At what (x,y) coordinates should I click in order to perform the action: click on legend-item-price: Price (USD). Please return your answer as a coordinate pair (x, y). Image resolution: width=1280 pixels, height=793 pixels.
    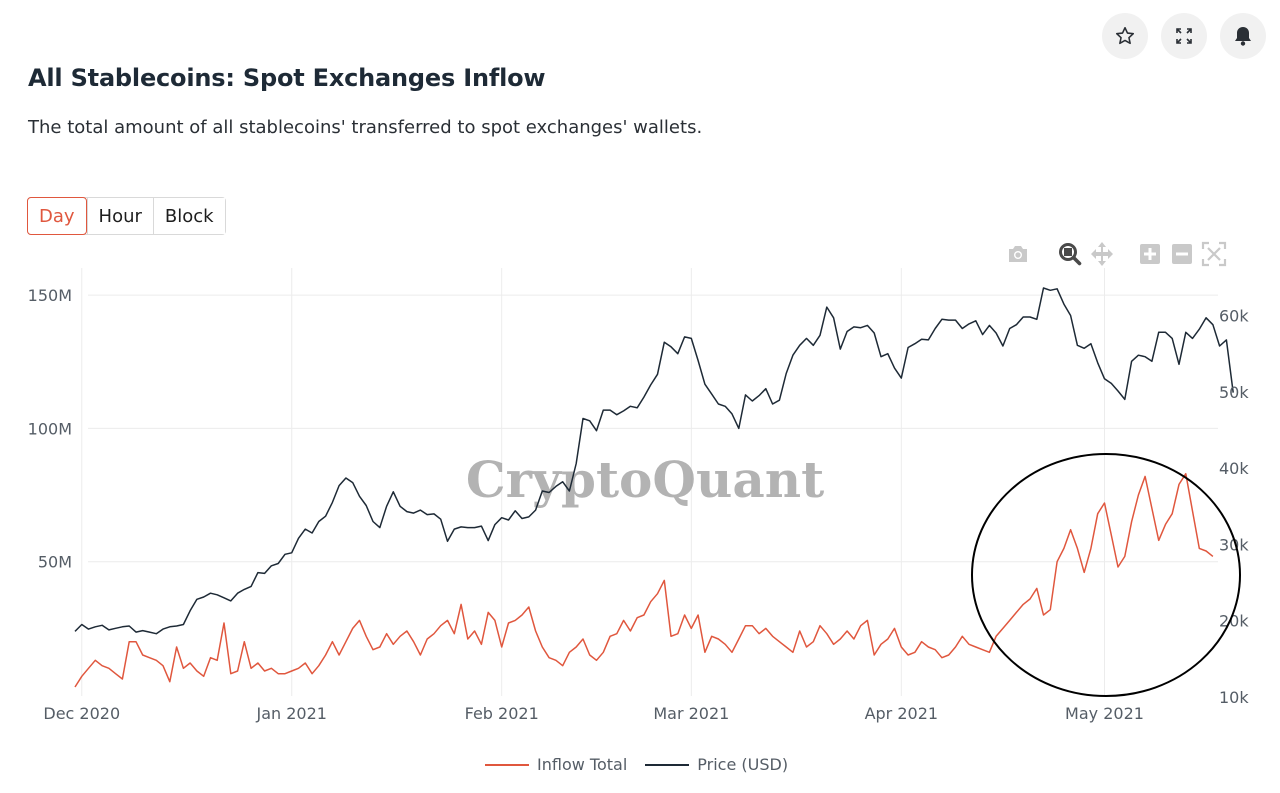
    Looking at the image, I should click on (716, 764).